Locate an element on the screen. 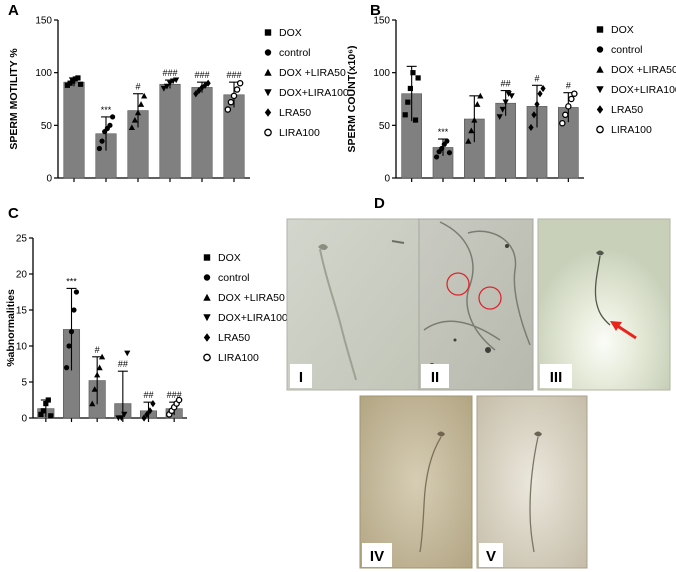 This screenshot has width=676, height=572. y-tick-label-c: 25 is located at coordinates (22, 239).